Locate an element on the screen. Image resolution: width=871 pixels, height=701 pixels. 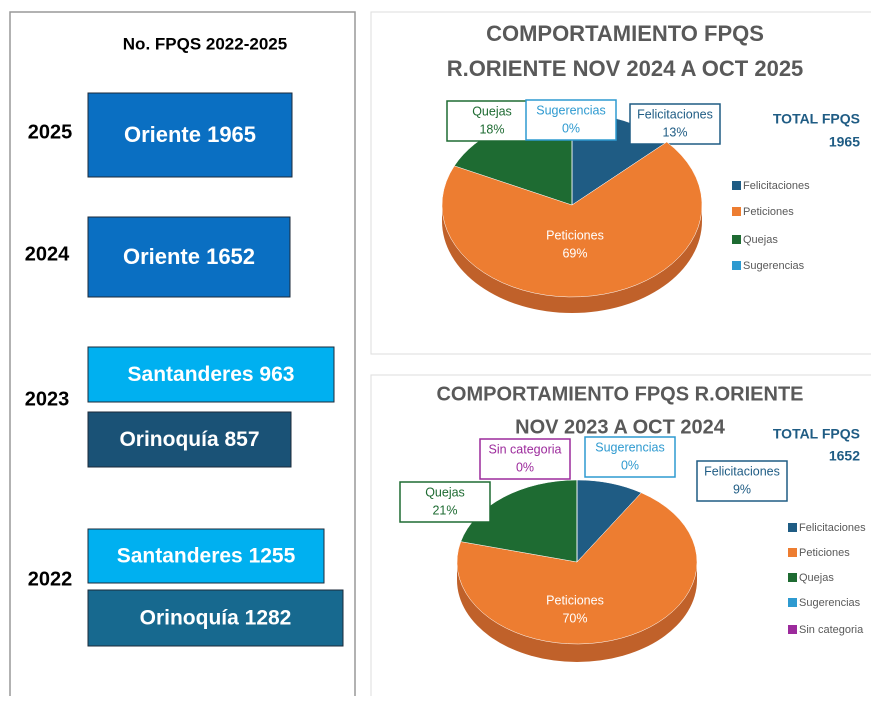
chart-title: COMPORTAMIENTO FPQS is located at coordinates (625, 33).